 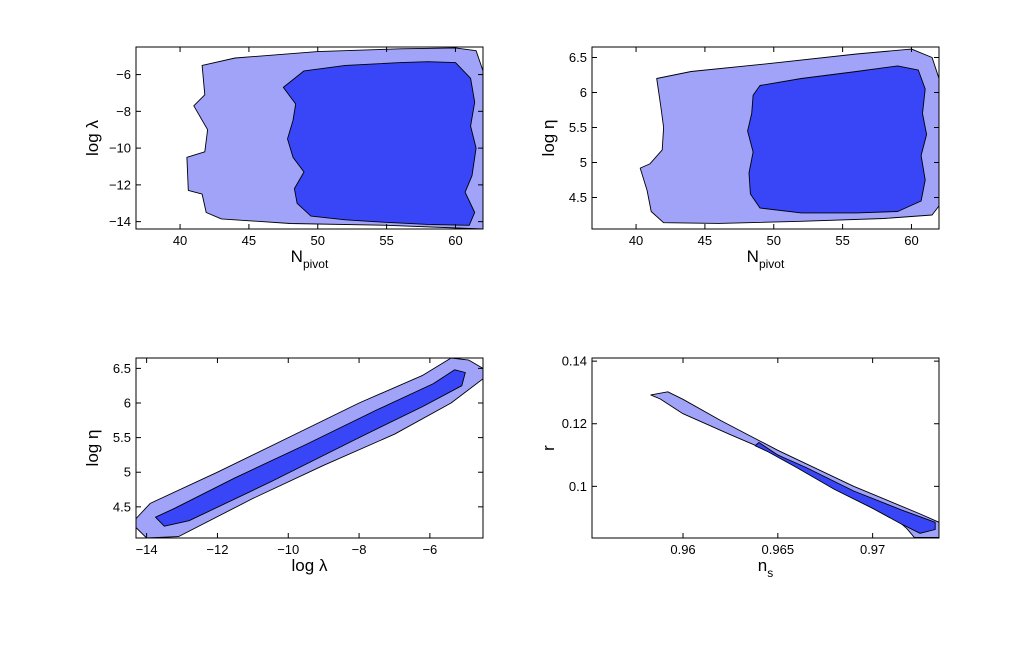 I want to click on y-tick-label: −14, so click(x=120, y=221).